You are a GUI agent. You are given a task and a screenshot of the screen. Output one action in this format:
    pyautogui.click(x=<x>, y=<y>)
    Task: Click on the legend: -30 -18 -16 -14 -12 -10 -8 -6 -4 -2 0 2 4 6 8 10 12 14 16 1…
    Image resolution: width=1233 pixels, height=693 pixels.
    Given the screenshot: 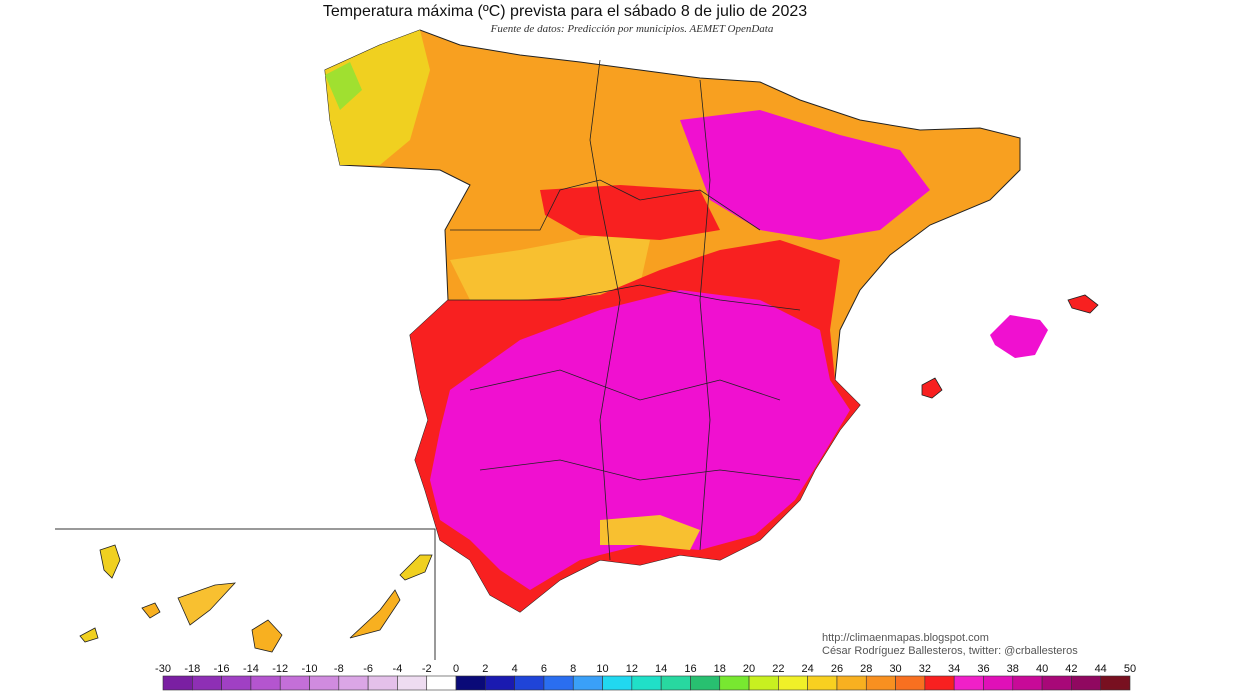 What is the action you would take?
    pyautogui.click(x=645, y=677)
    